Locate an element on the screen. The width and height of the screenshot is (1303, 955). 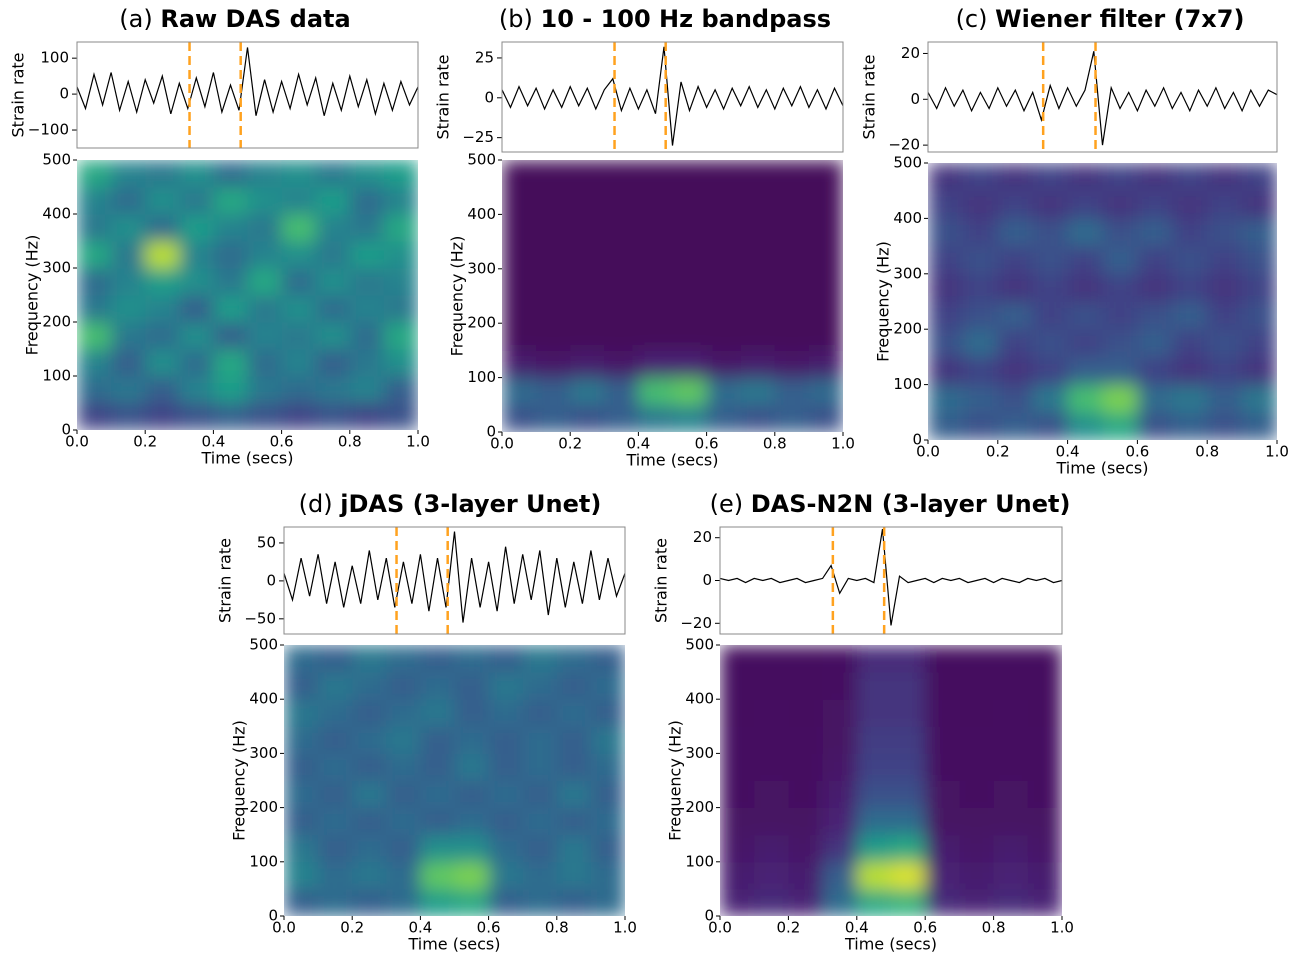
y-tick-label: 25 is located at coordinates (484, 57).